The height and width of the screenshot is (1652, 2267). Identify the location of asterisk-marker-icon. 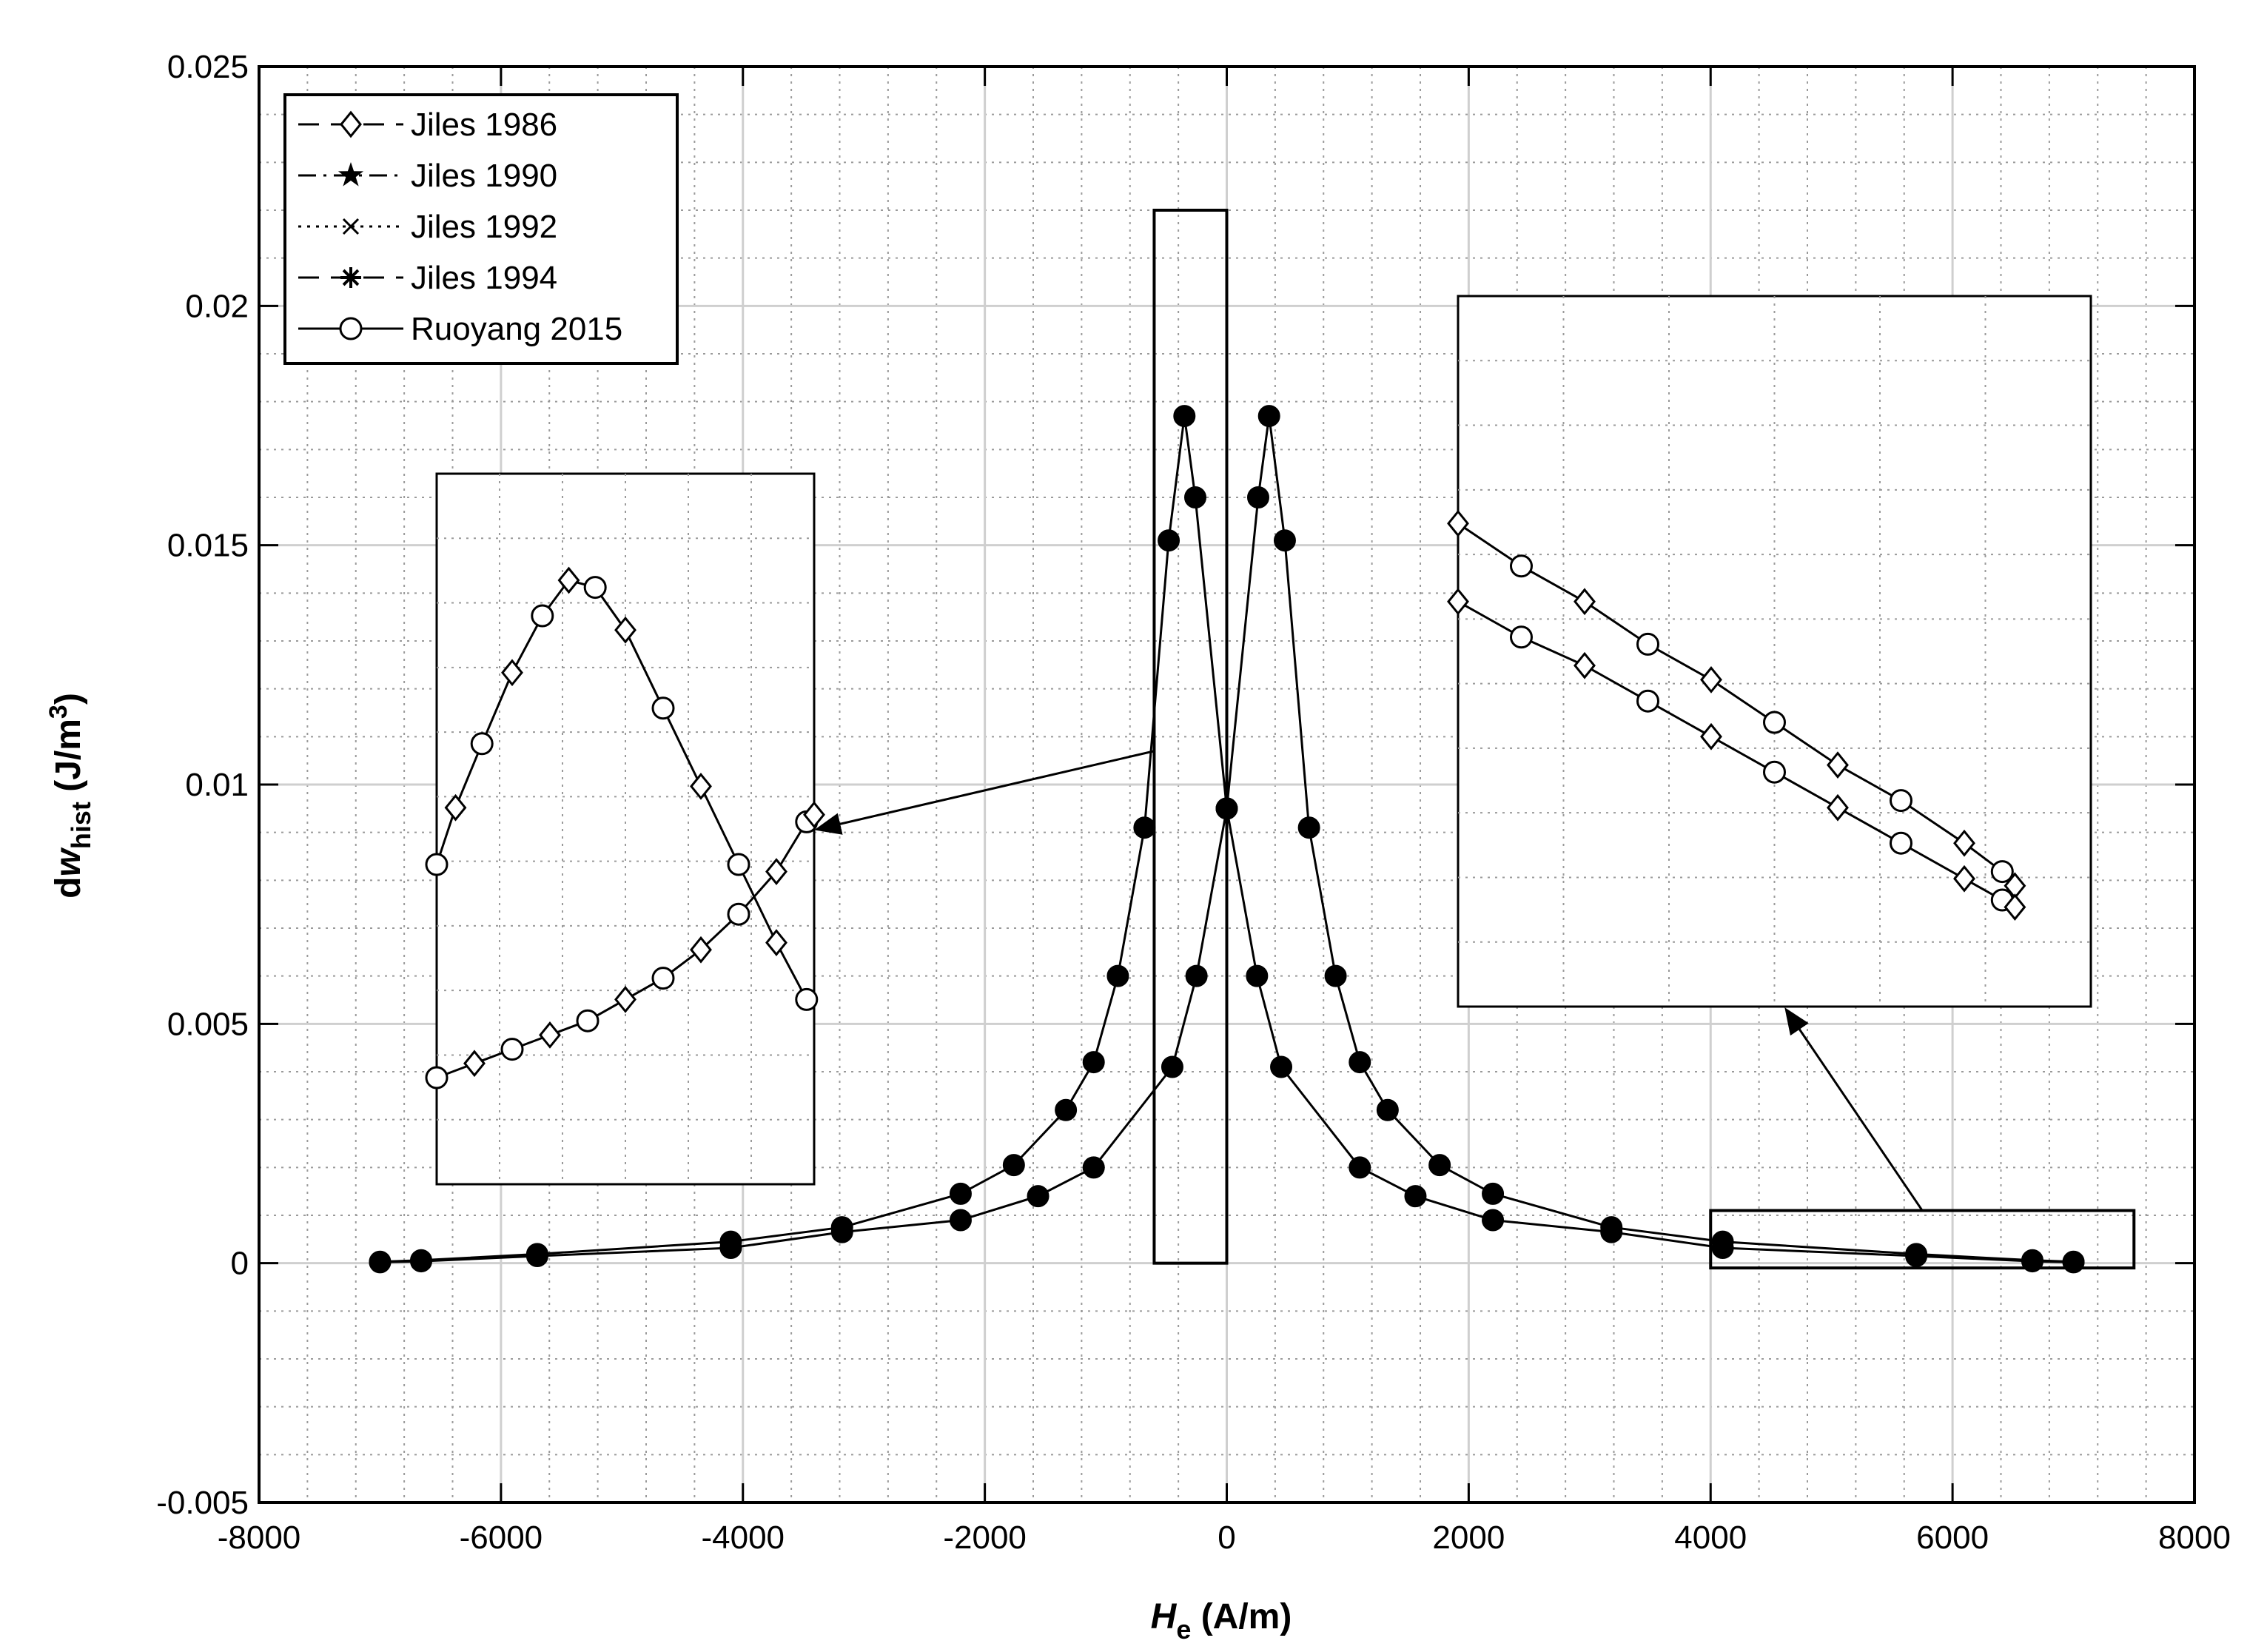
(350, 277).